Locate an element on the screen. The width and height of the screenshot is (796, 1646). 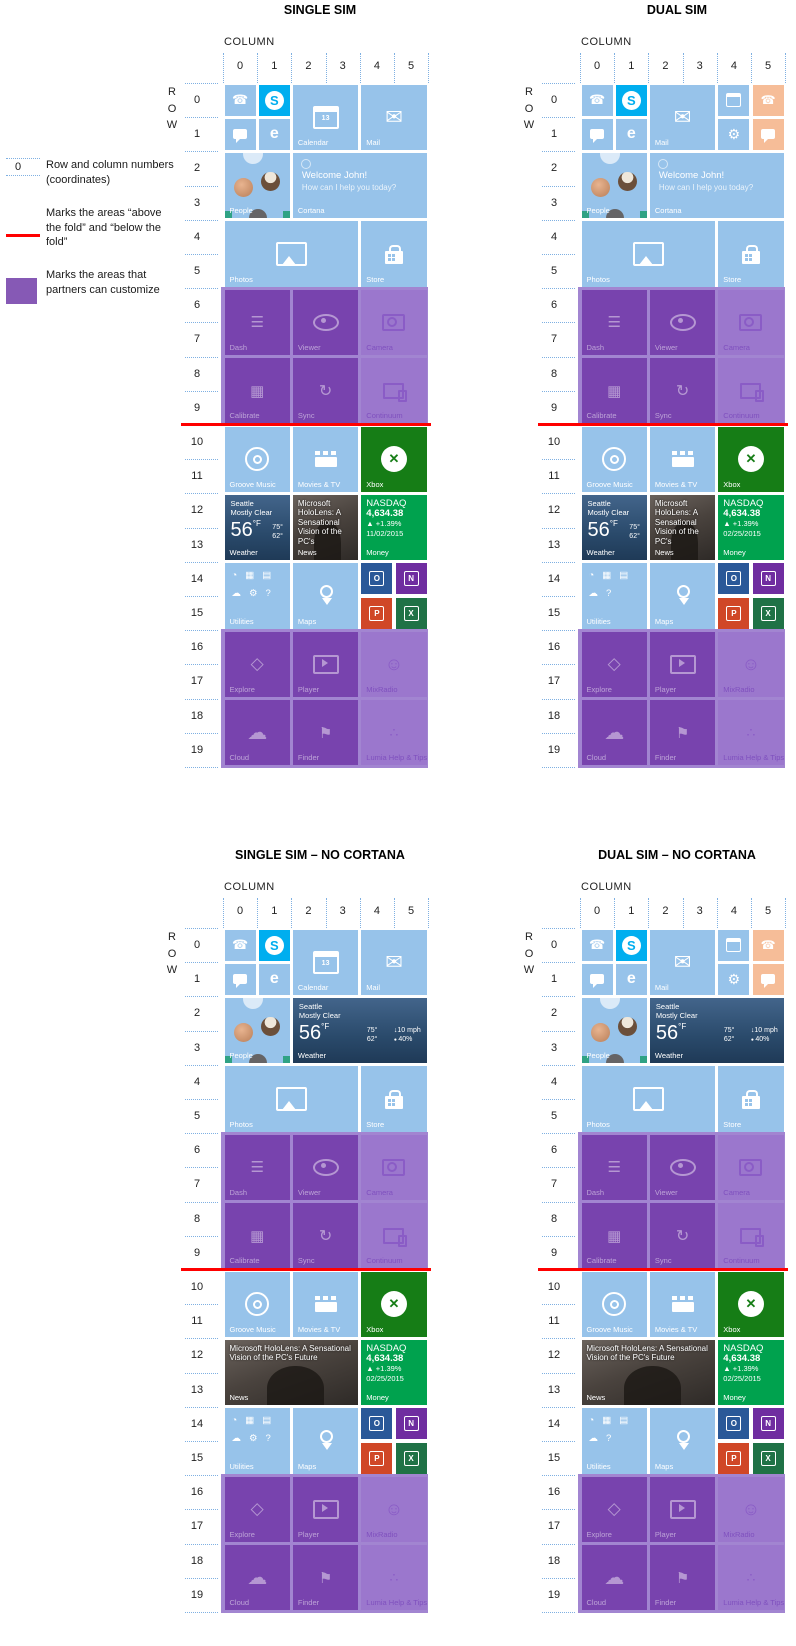
groove-music-tile-icon is located at coordinates (257, 459).